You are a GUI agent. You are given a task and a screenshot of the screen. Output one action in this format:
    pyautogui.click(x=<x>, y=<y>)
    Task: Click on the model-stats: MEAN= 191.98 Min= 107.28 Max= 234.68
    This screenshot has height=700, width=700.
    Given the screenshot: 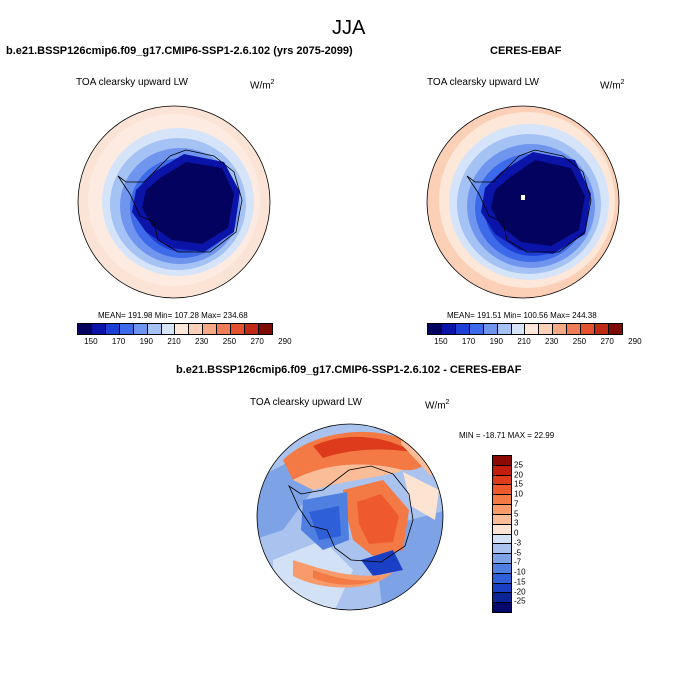 What is the action you would take?
    pyautogui.click(x=173, y=315)
    